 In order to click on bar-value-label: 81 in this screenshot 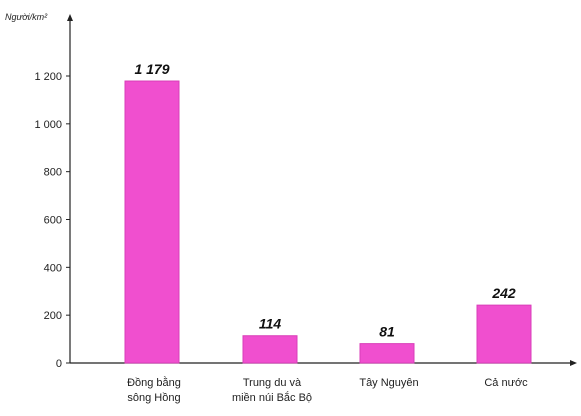, I will do `click(387, 332)`.